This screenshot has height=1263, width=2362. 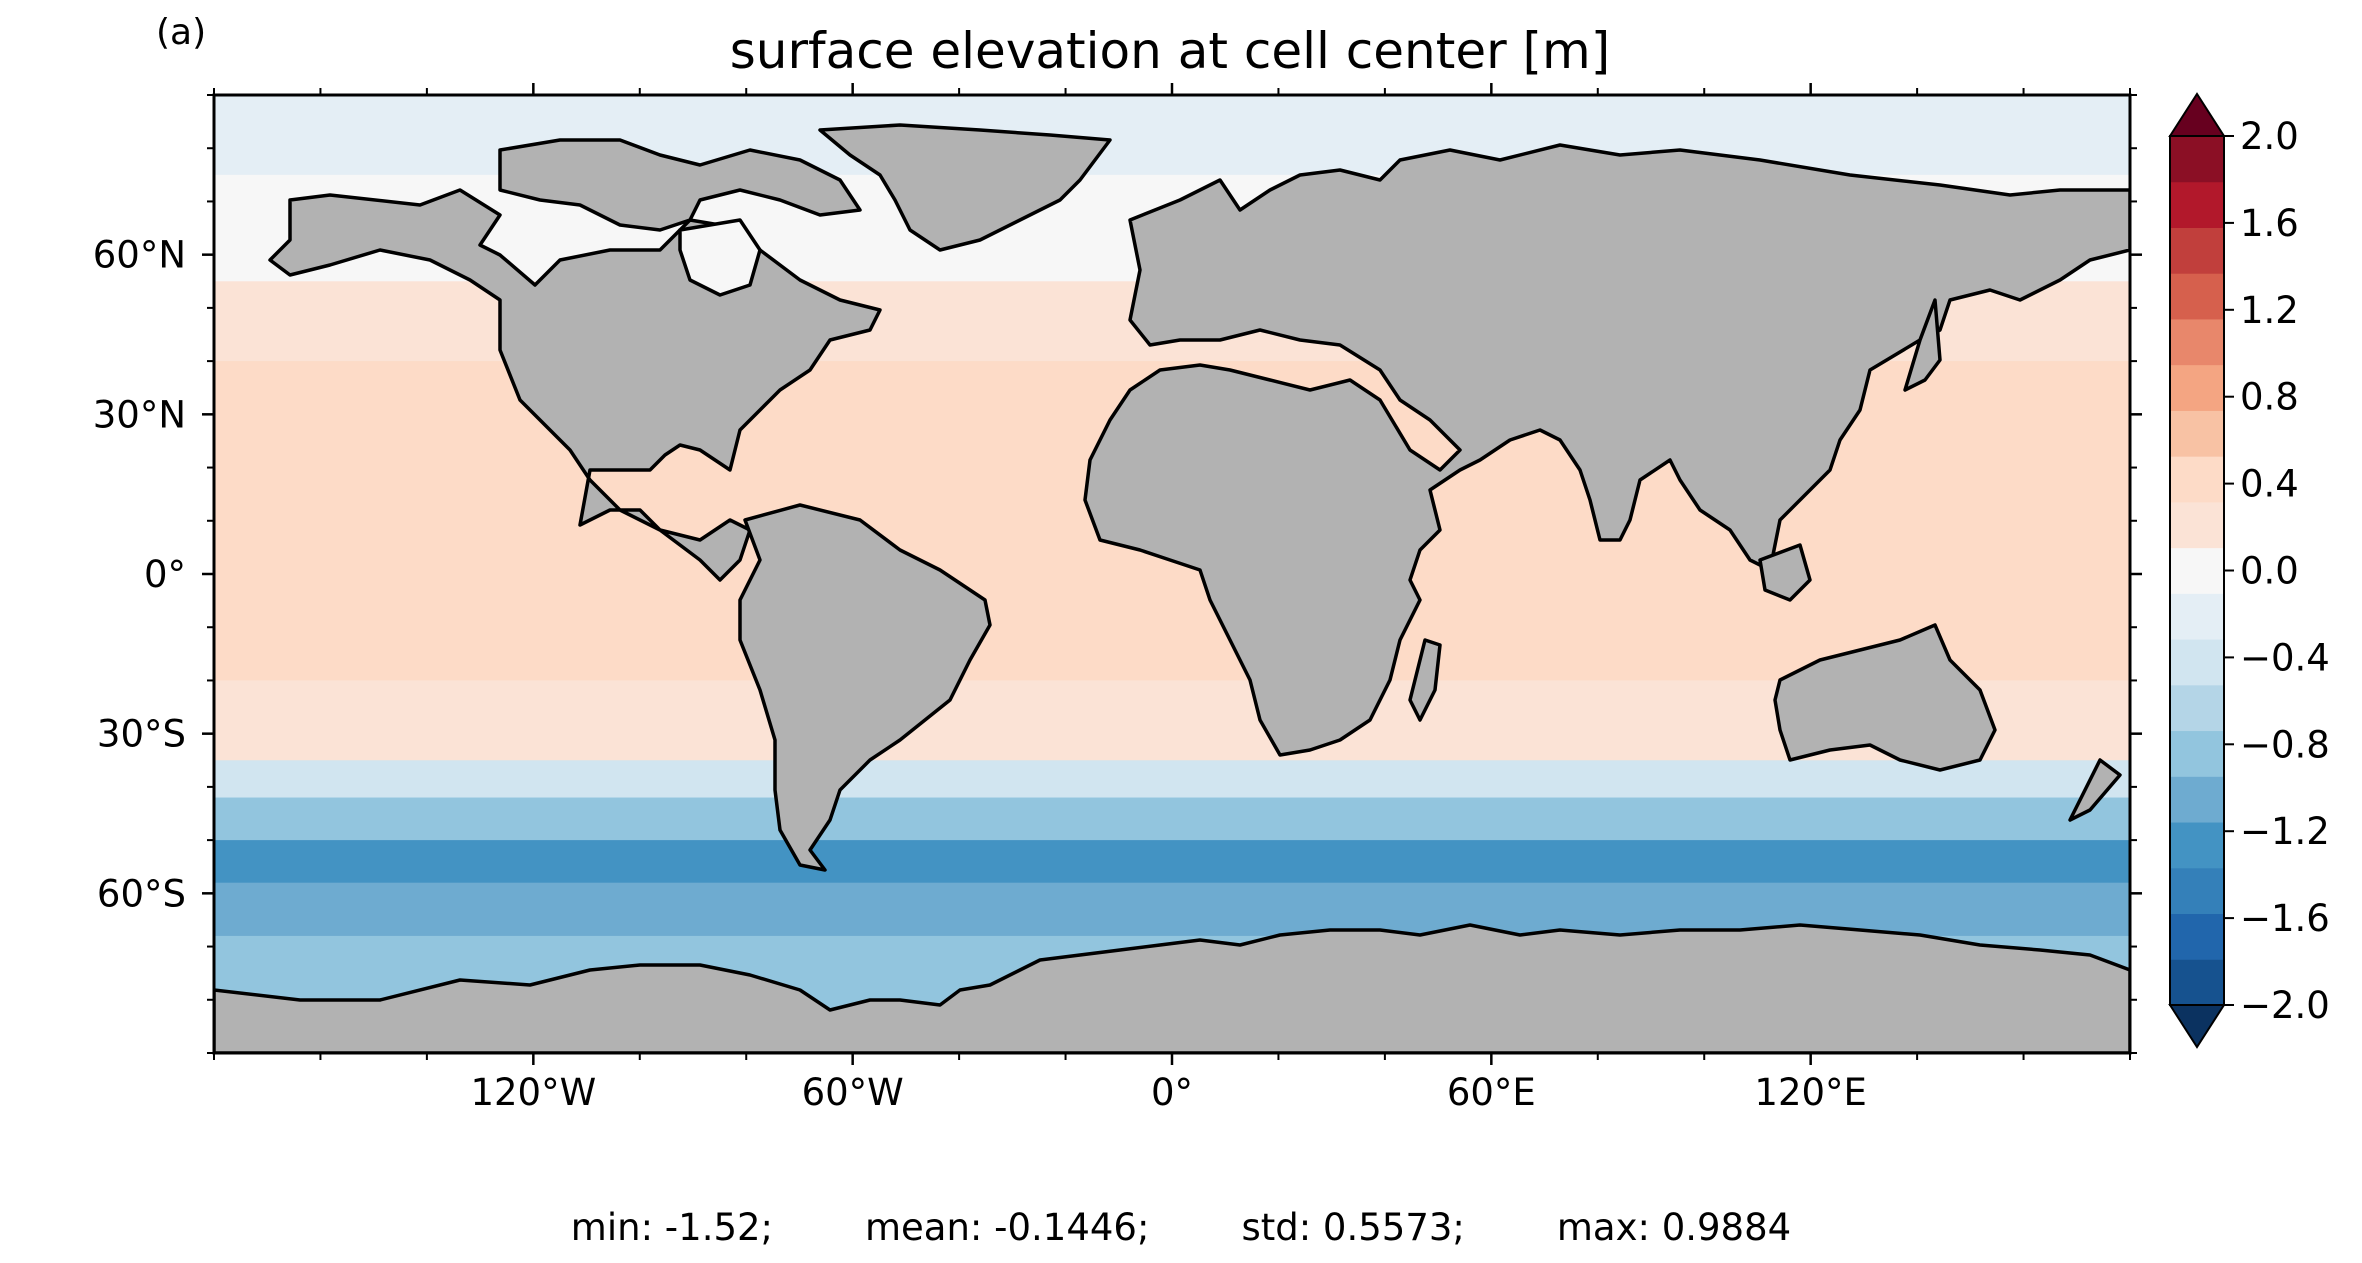 What do you see at coordinates (2269, 397) in the screenshot?
I see `colorbar-tick-label: 0.8` at bounding box center [2269, 397].